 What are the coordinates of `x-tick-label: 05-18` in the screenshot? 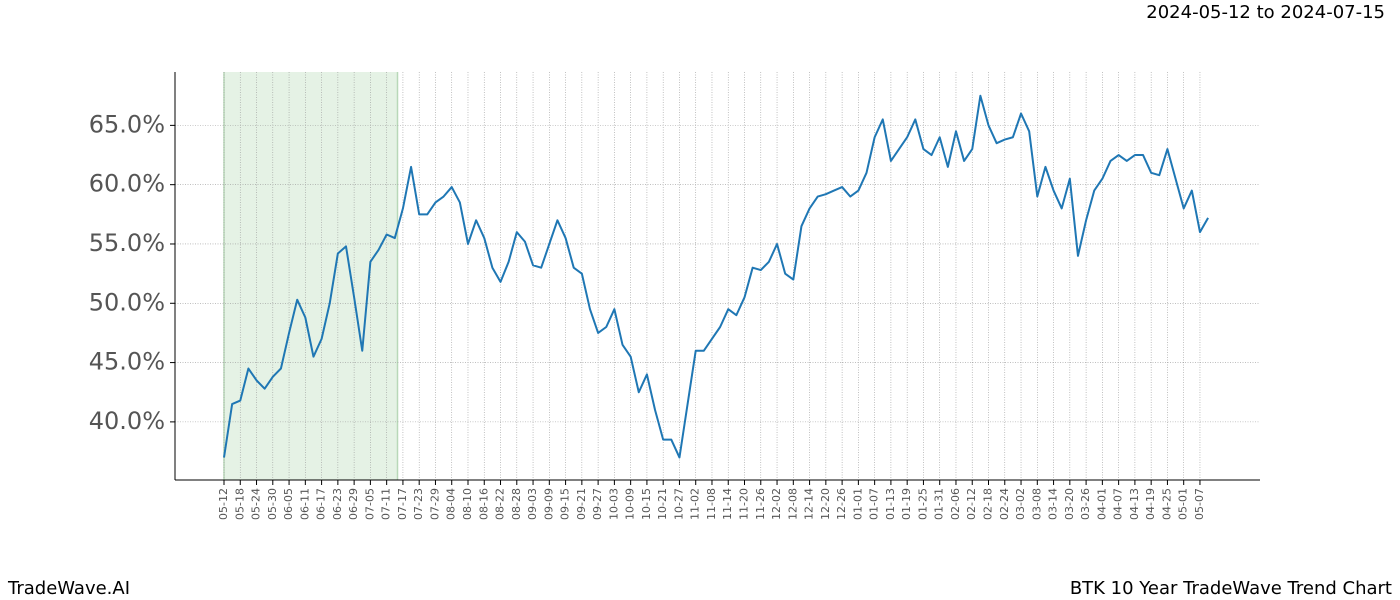 It's located at (239, 504).